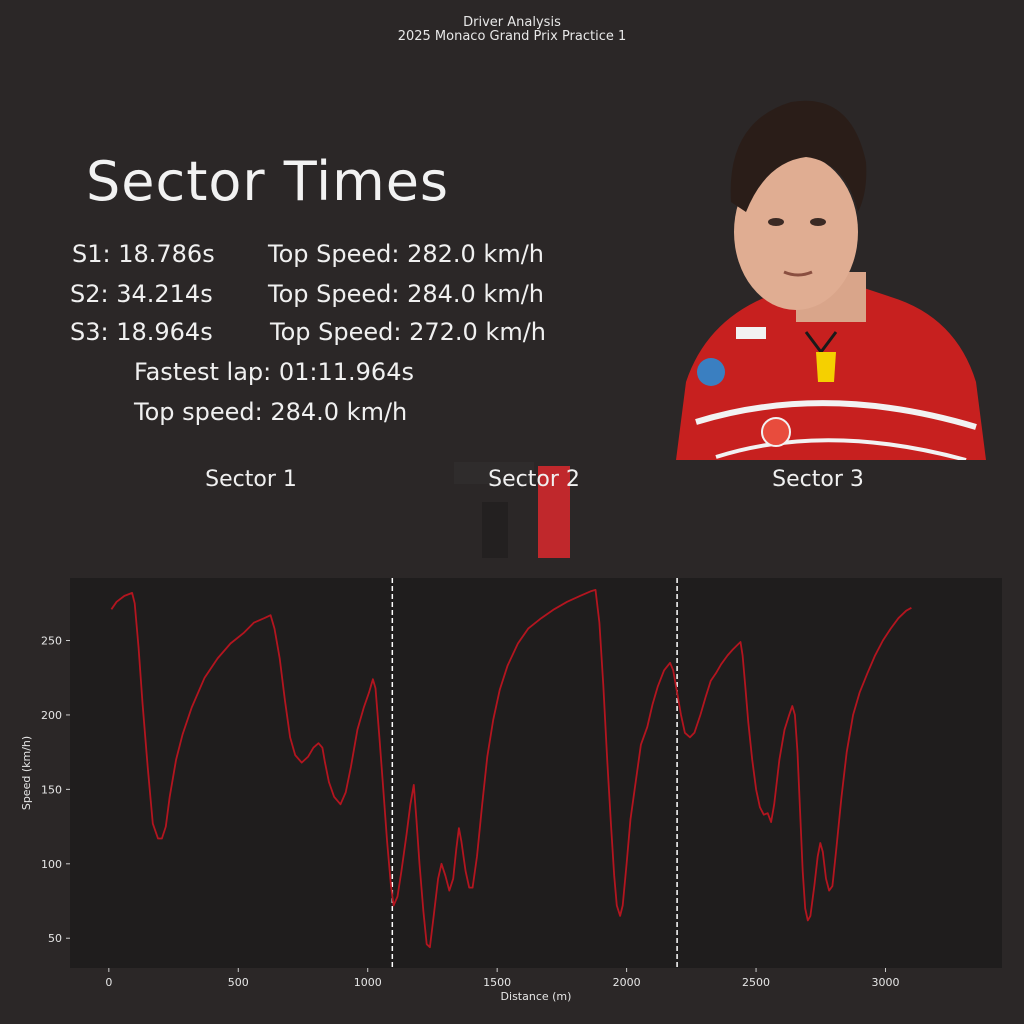  What do you see at coordinates (886, 982) in the screenshot?
I see `x-tick-label: 3000` at bounding box center [886, 982].